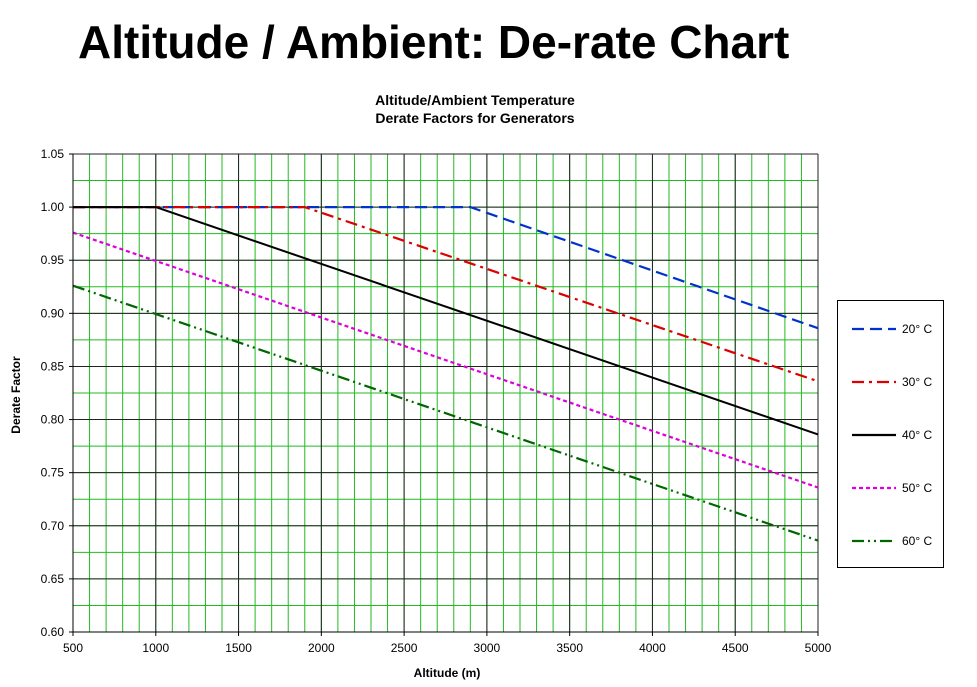  Describe the element at coordinates (569, 648) in the screenshot. I see `x-tick-label: 3500` at that location.